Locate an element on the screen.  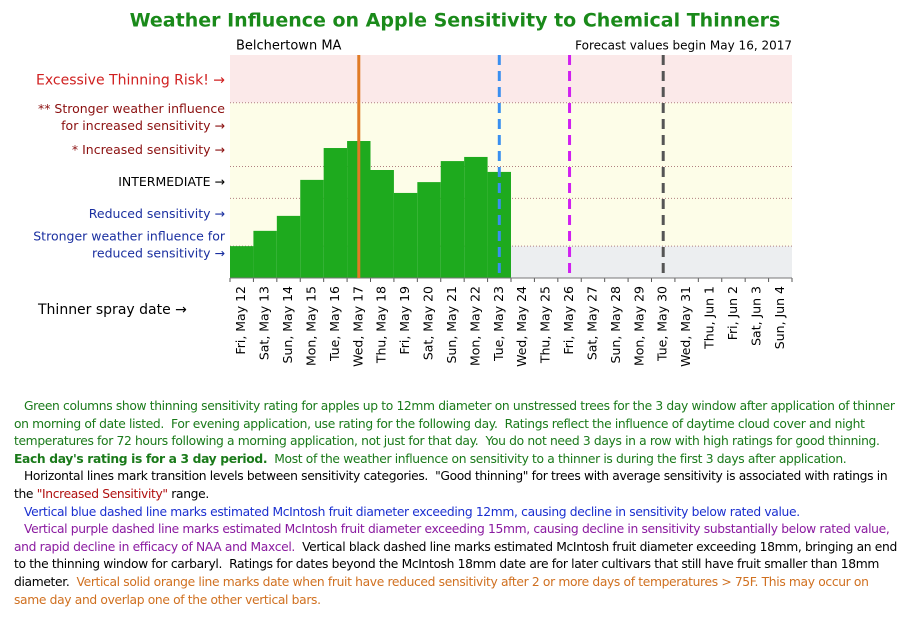
x-axis-label: Thinner spray date → is located at coordinates (112, 310).